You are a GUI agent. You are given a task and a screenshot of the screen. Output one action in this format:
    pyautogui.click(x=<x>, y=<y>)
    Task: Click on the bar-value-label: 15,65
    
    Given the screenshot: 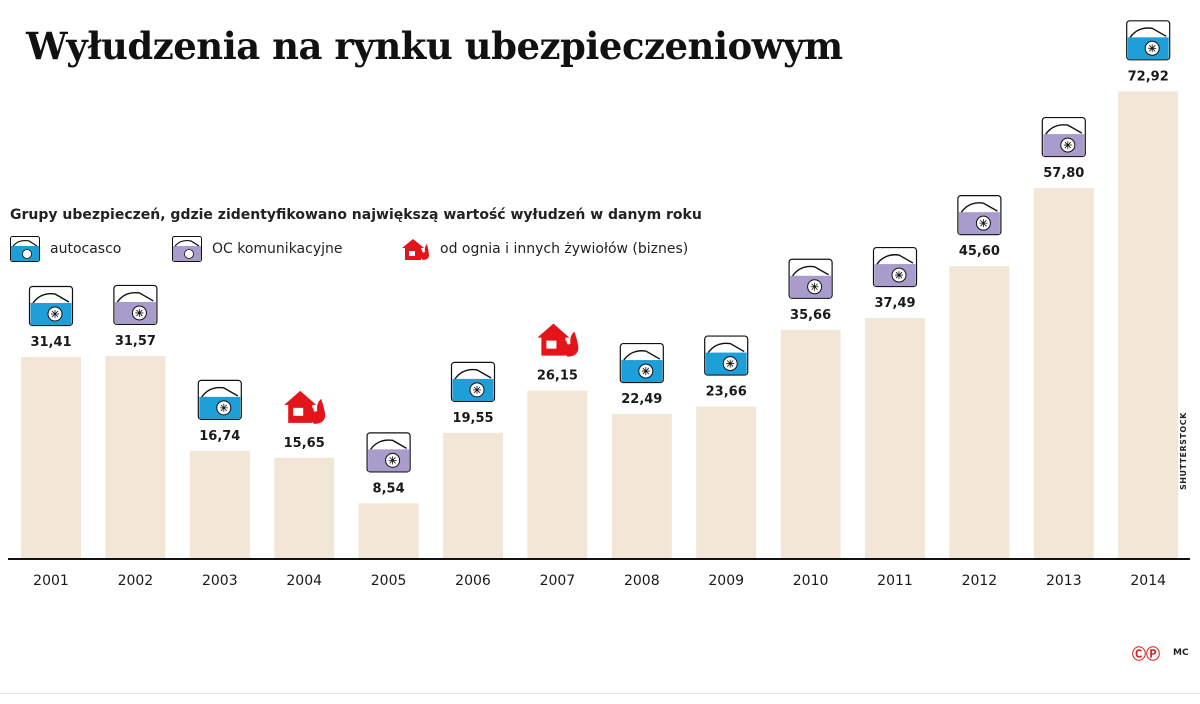 What is the action you would take?
    pyautogui.click(x=304, y=443)
    